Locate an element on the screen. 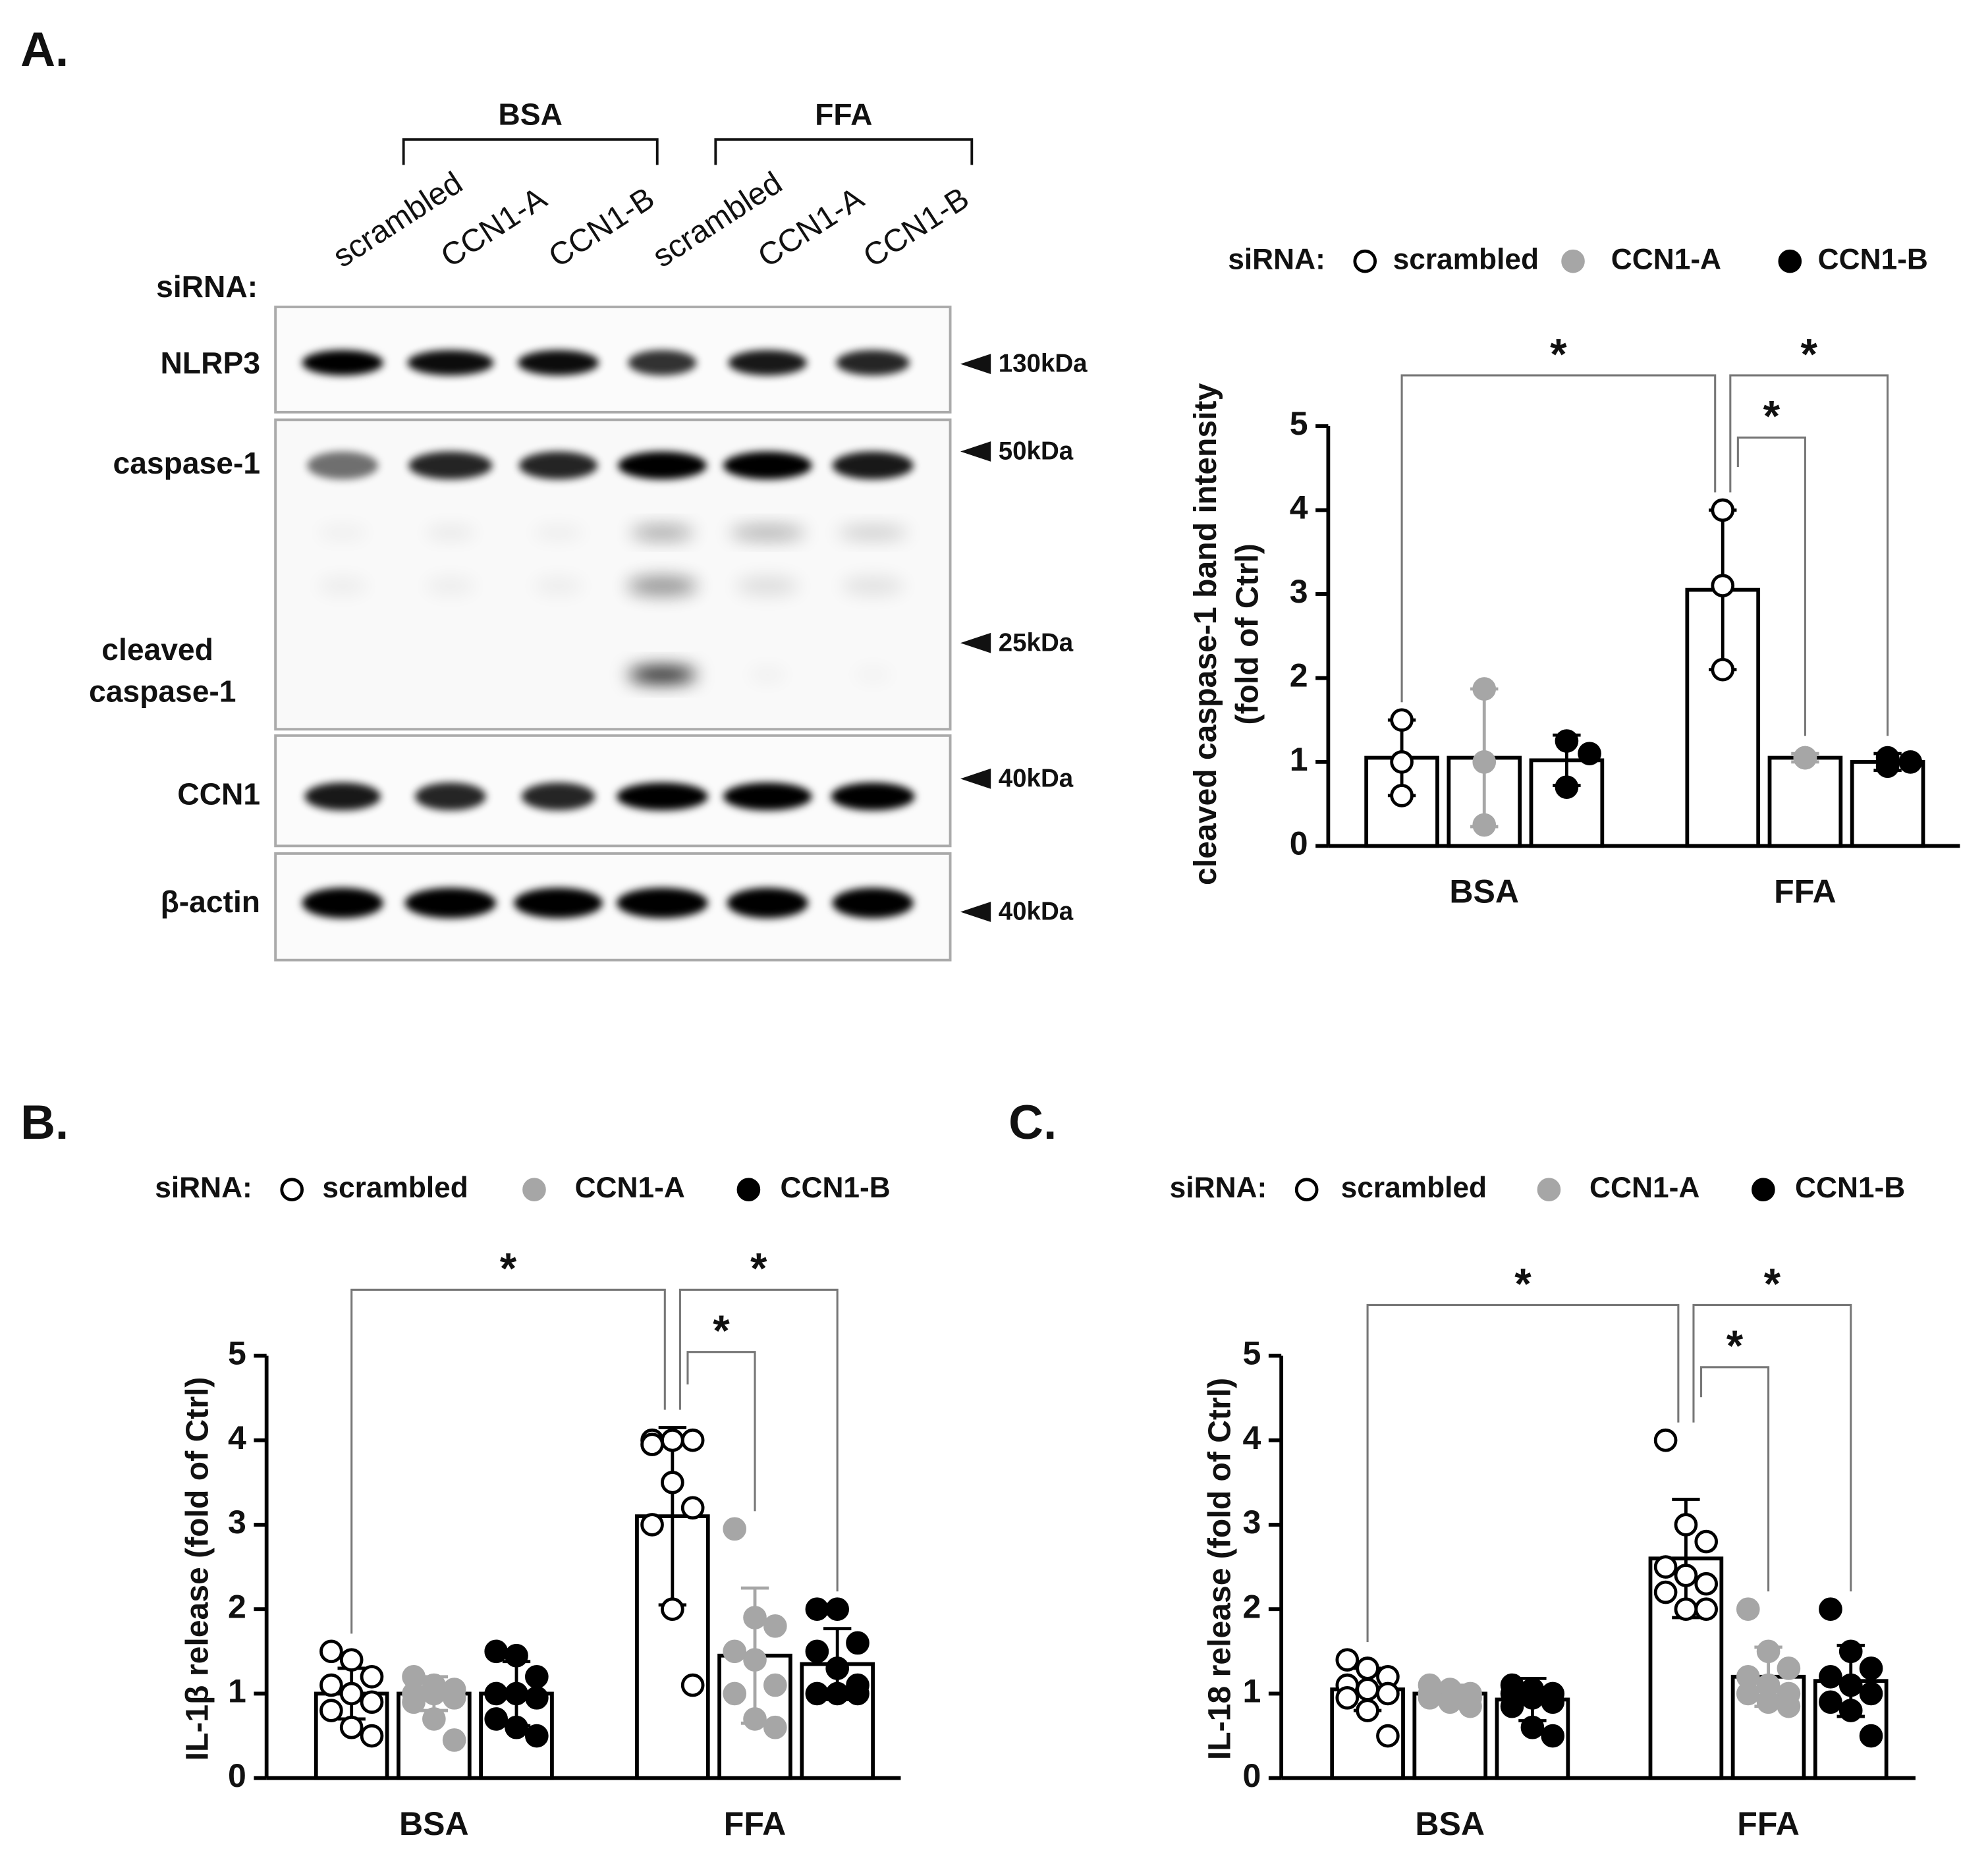  panel-label: B. is located at coordinates (44, 1122).